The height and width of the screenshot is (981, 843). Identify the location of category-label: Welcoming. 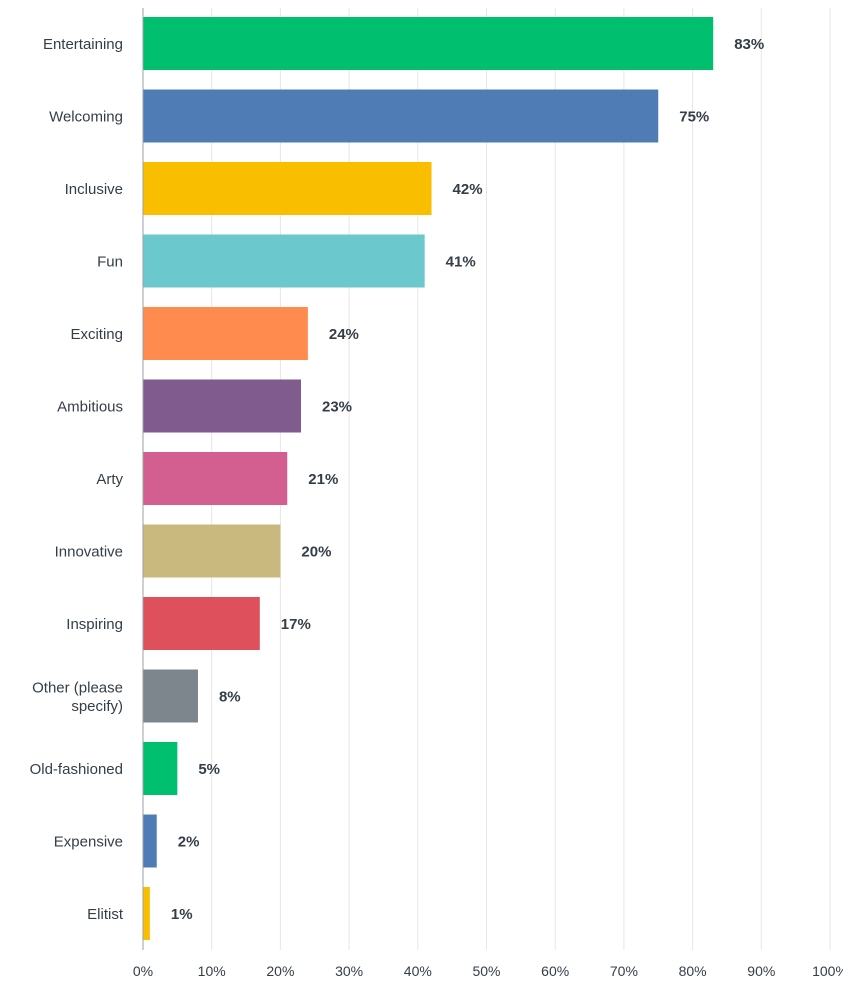
(86, 116).